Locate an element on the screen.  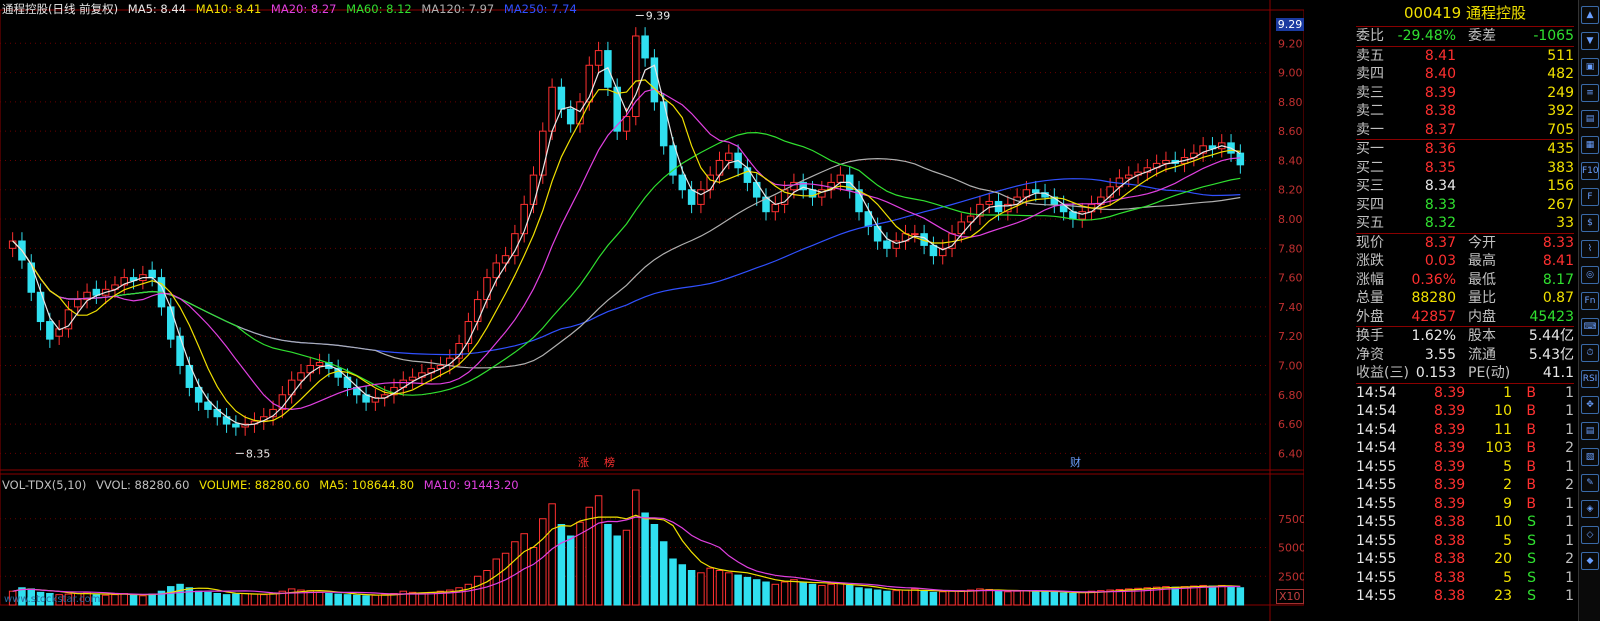
volume-unit-button: X10 is located at coordinates (1290, 596).